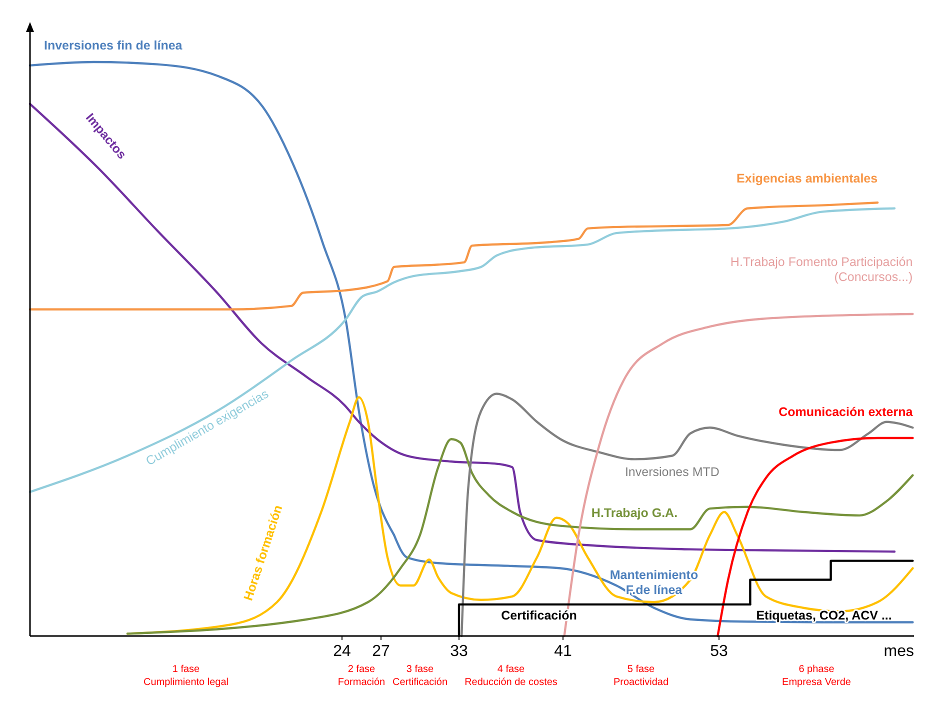  I want to click on x-tick-label: 24, so click(342, 651).